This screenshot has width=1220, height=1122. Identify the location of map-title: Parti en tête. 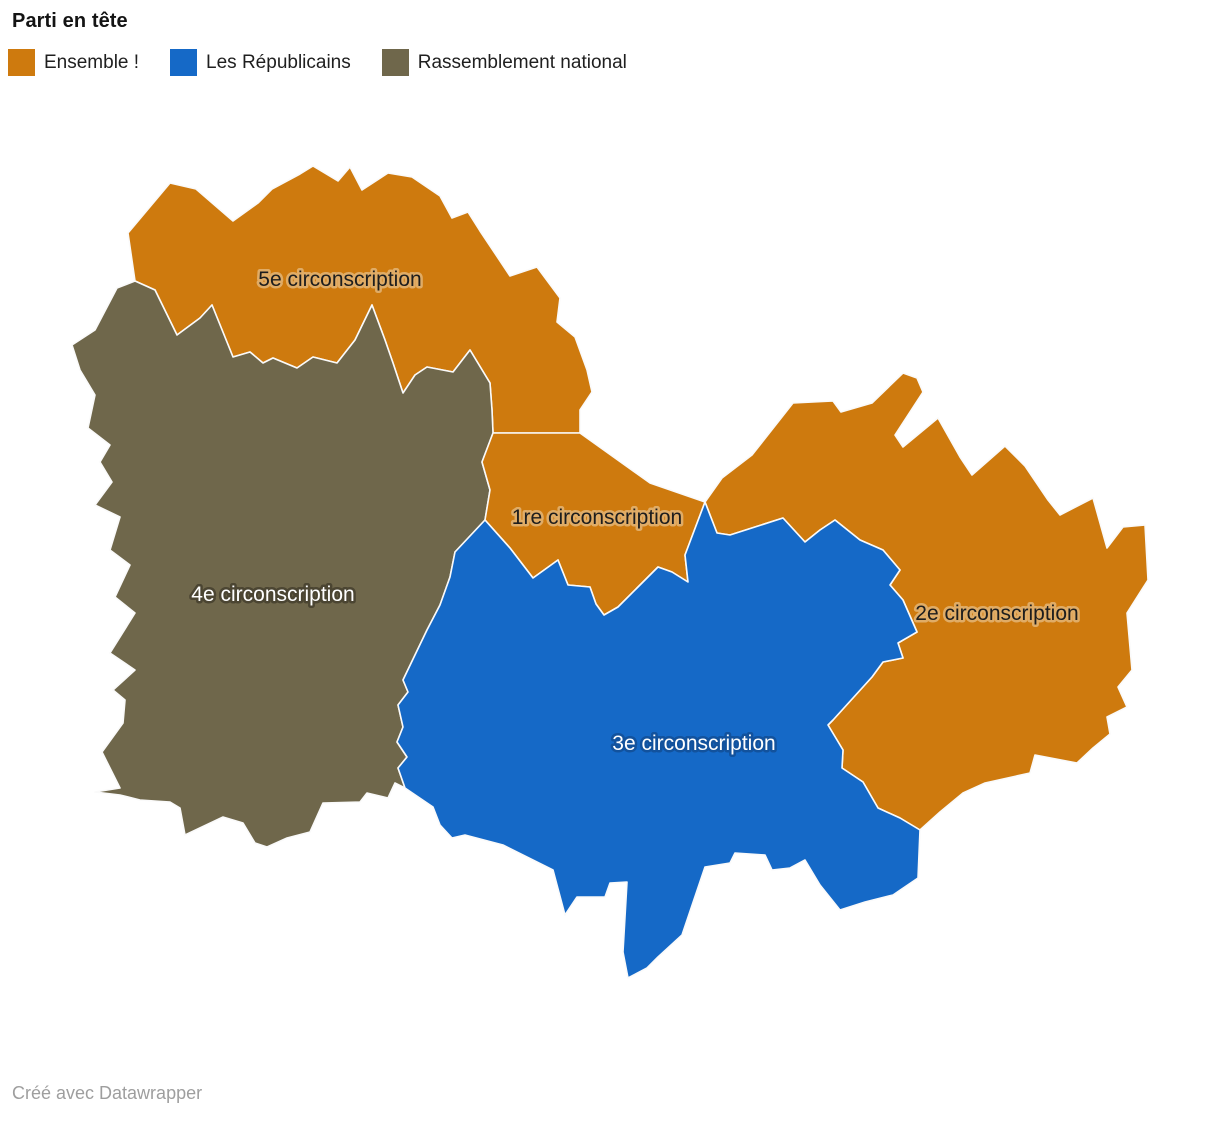
(70, 21).